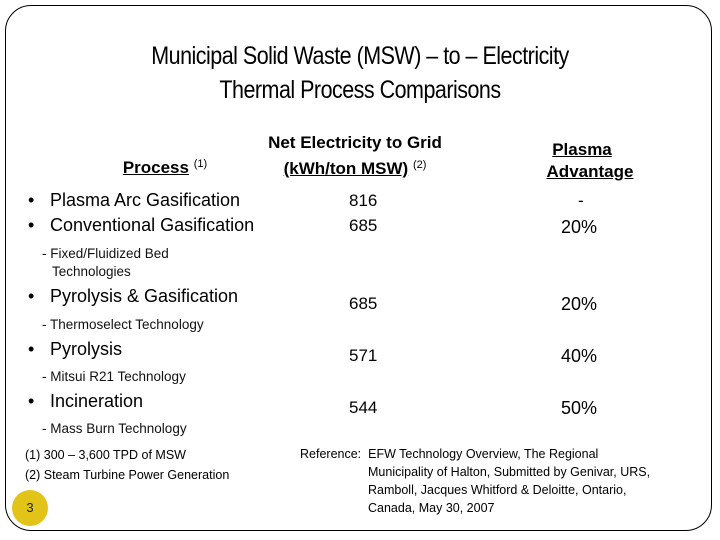  I want to click on slide-title-line-2: Thermal Process Comparisons, so click(360, 90).